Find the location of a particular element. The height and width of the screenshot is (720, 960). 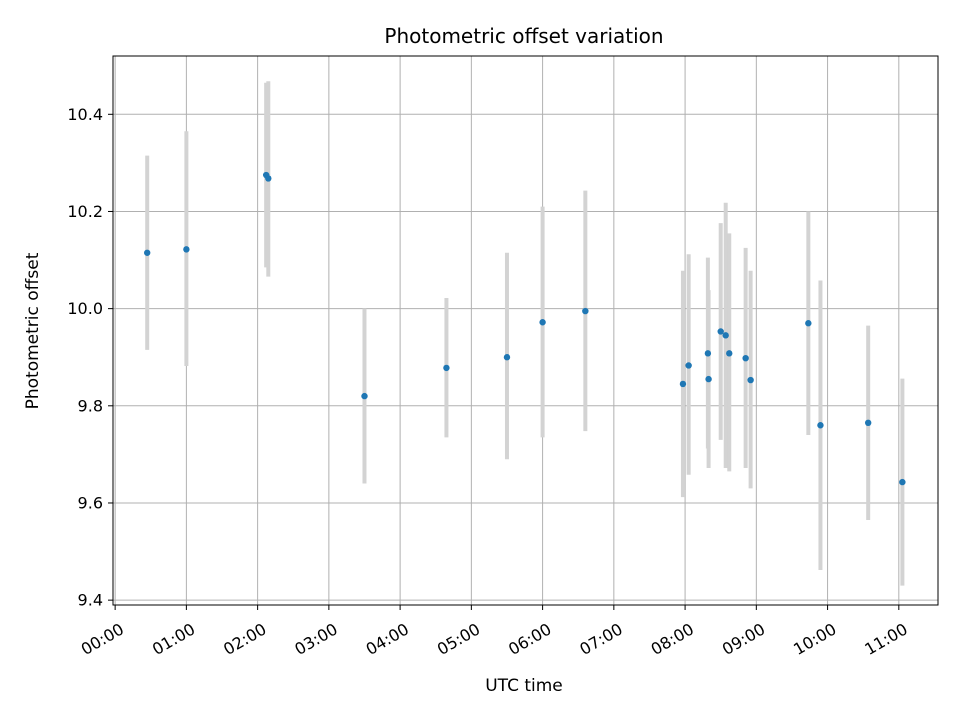

y-tick-label: 9.8 is located at coordinates (90, 405).